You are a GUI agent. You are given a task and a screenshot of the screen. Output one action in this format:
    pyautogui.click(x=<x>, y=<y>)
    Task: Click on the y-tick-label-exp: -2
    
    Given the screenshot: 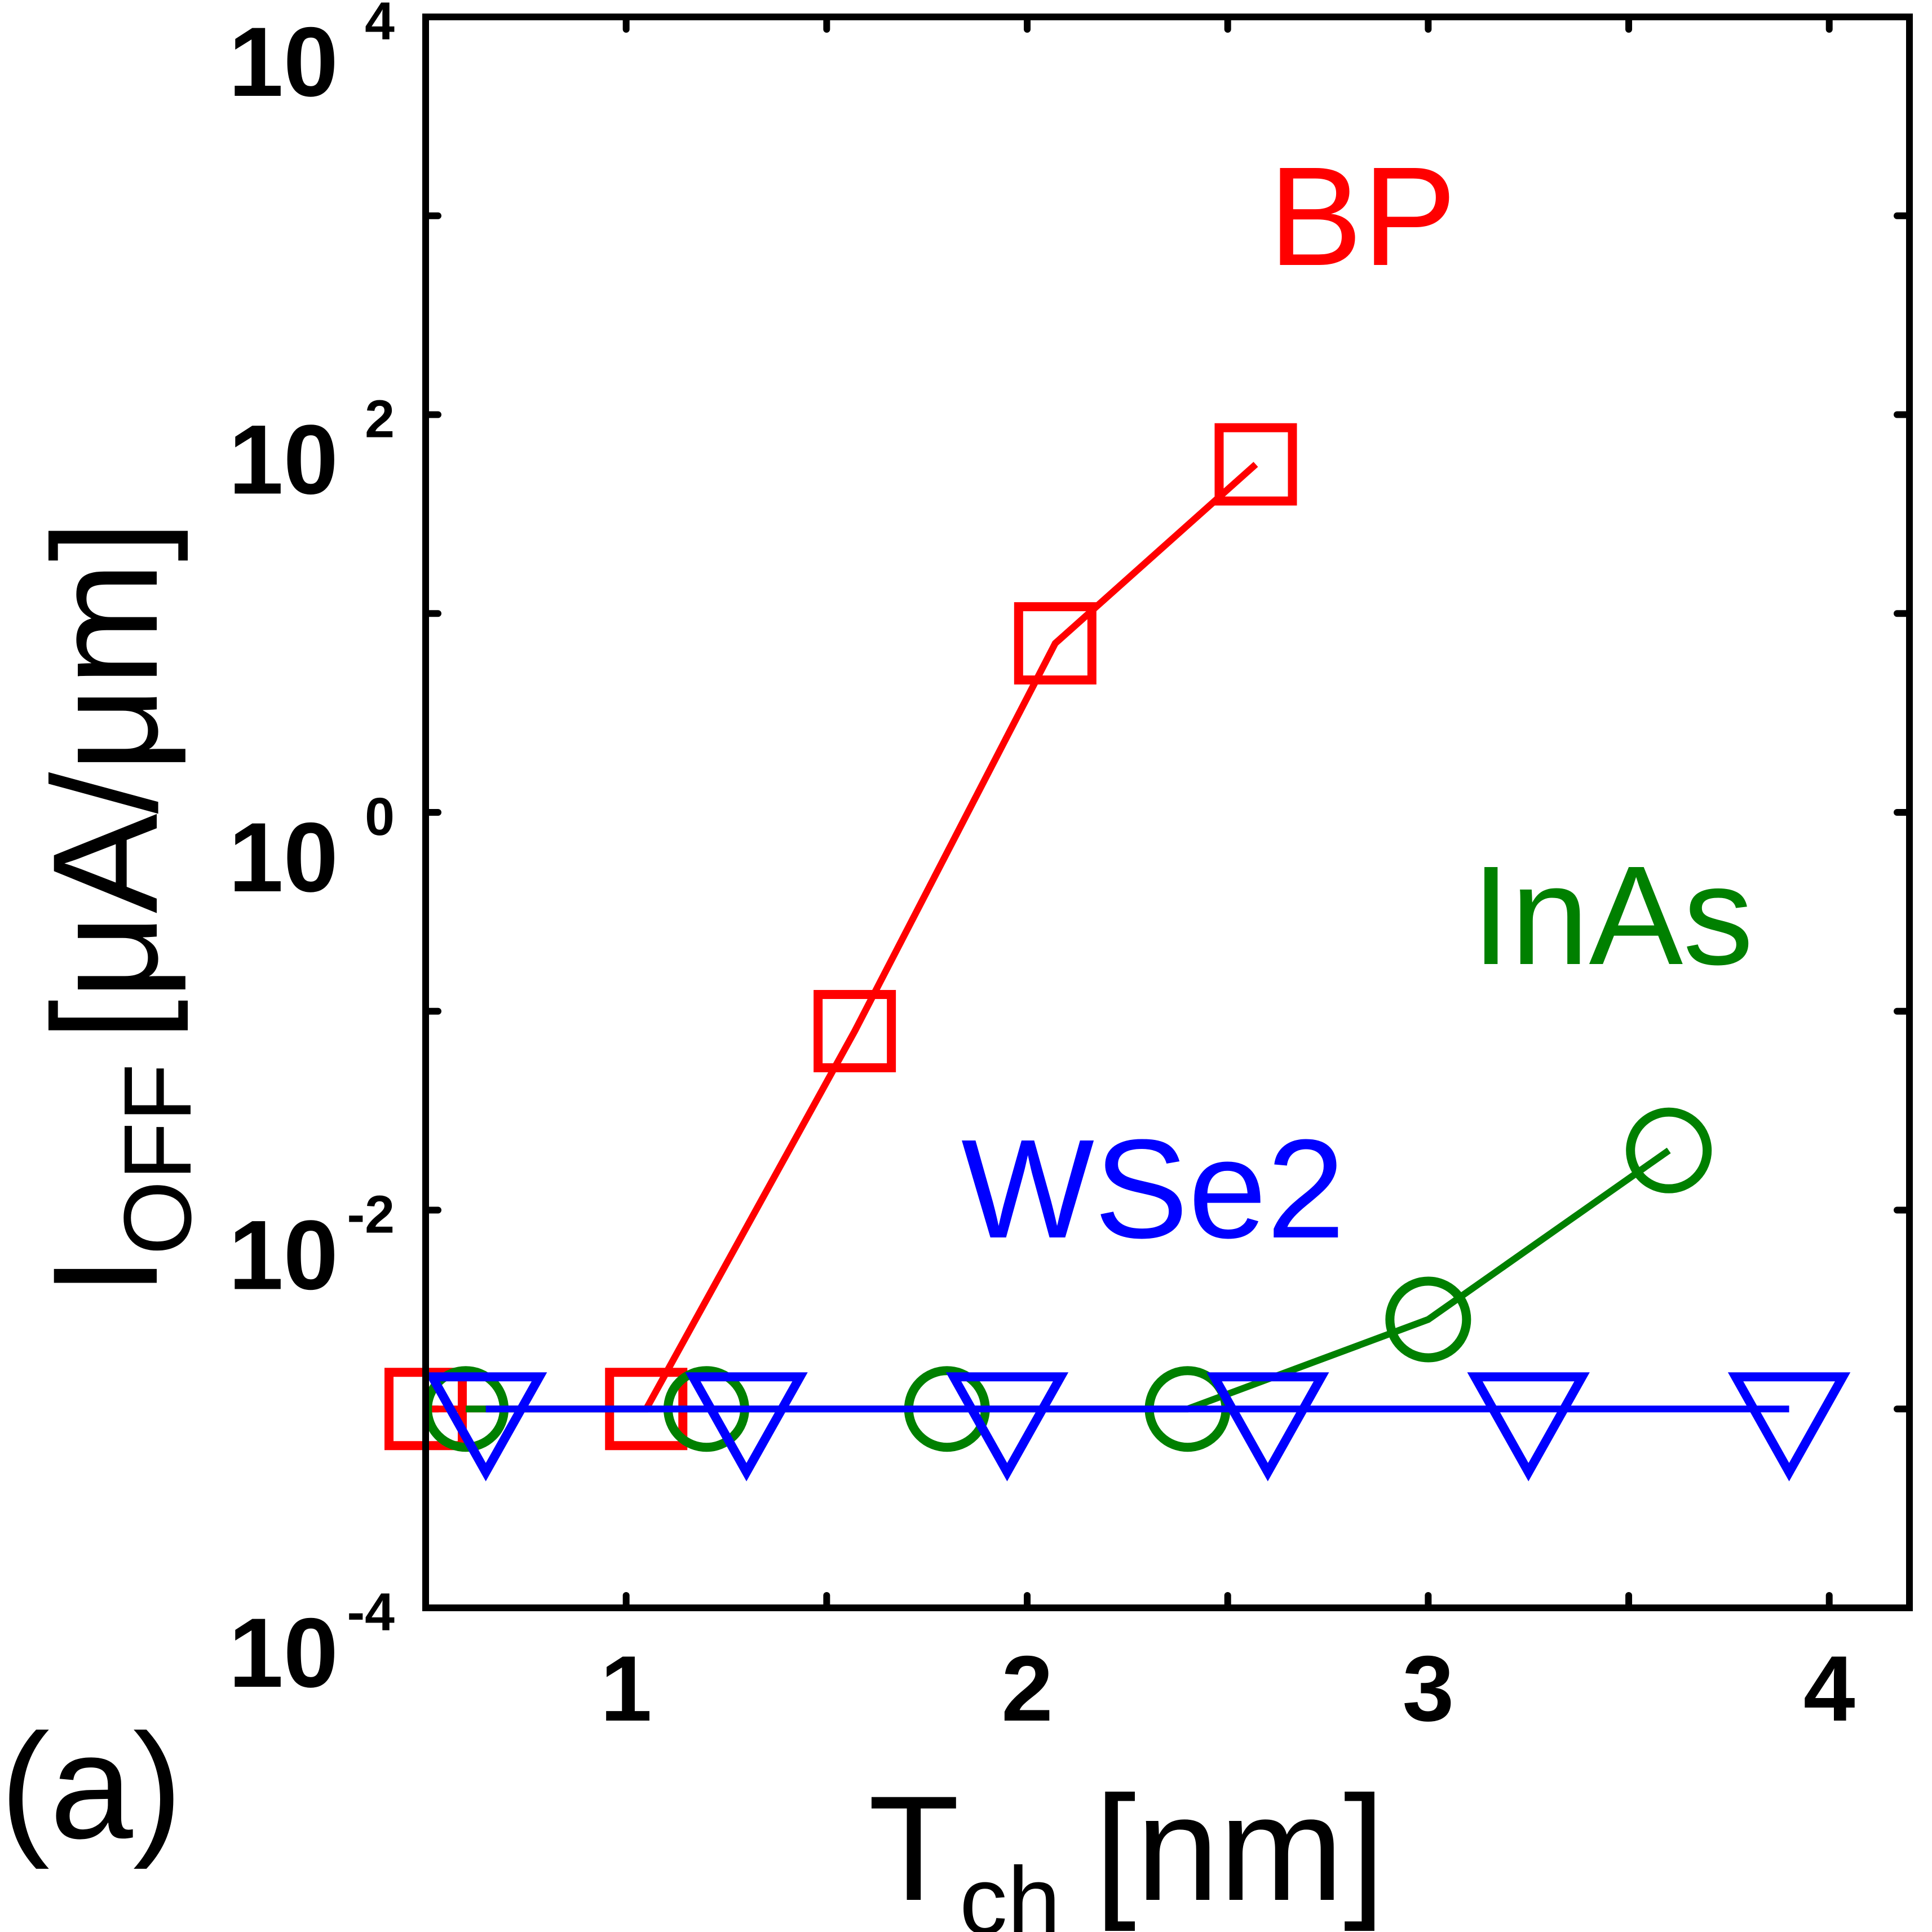 What is the action you would take?
    pyautogui.click(x=371, y=1215)
    